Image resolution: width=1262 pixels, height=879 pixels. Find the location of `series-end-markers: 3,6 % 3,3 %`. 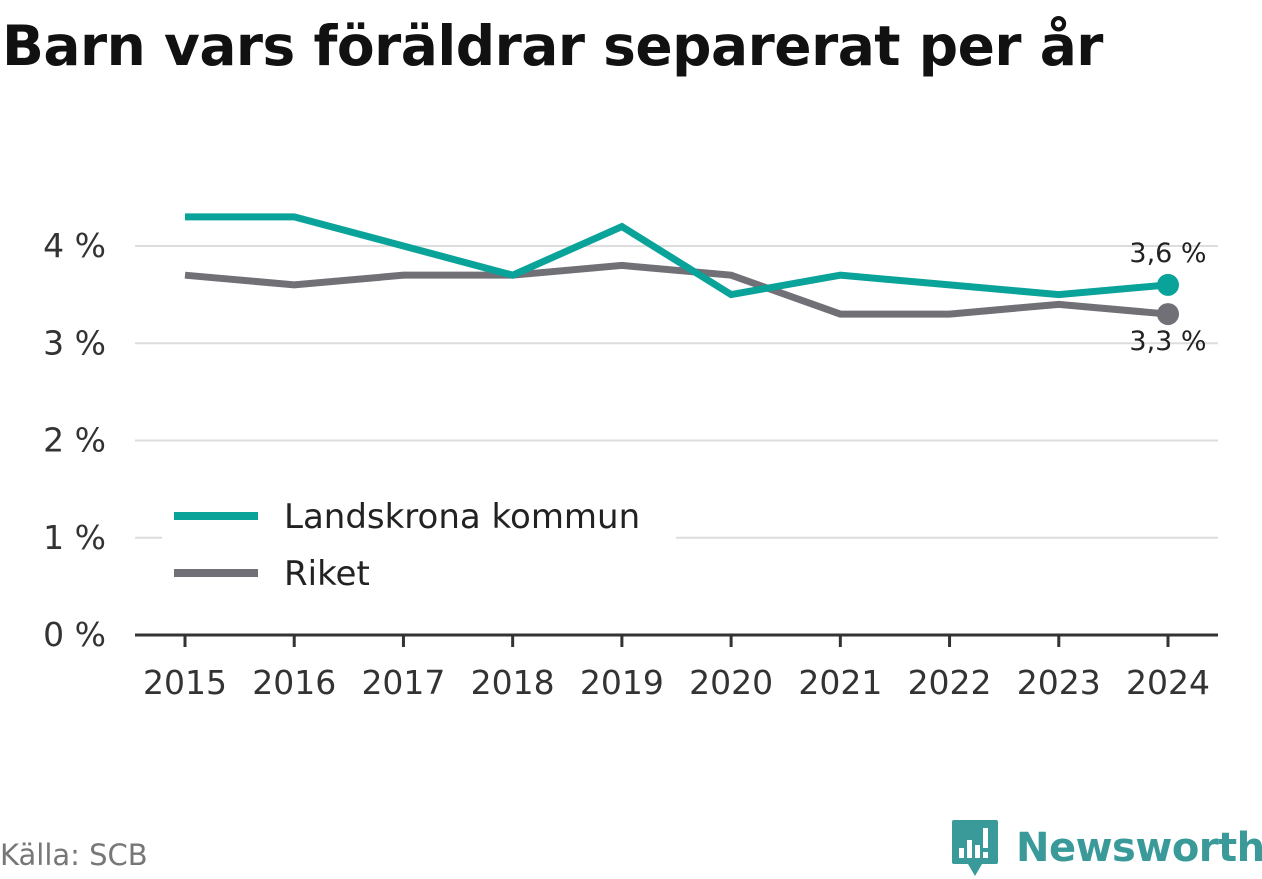

series-end-markers: 3,6 % 3,3 % is located at coordinates (1167, 297).